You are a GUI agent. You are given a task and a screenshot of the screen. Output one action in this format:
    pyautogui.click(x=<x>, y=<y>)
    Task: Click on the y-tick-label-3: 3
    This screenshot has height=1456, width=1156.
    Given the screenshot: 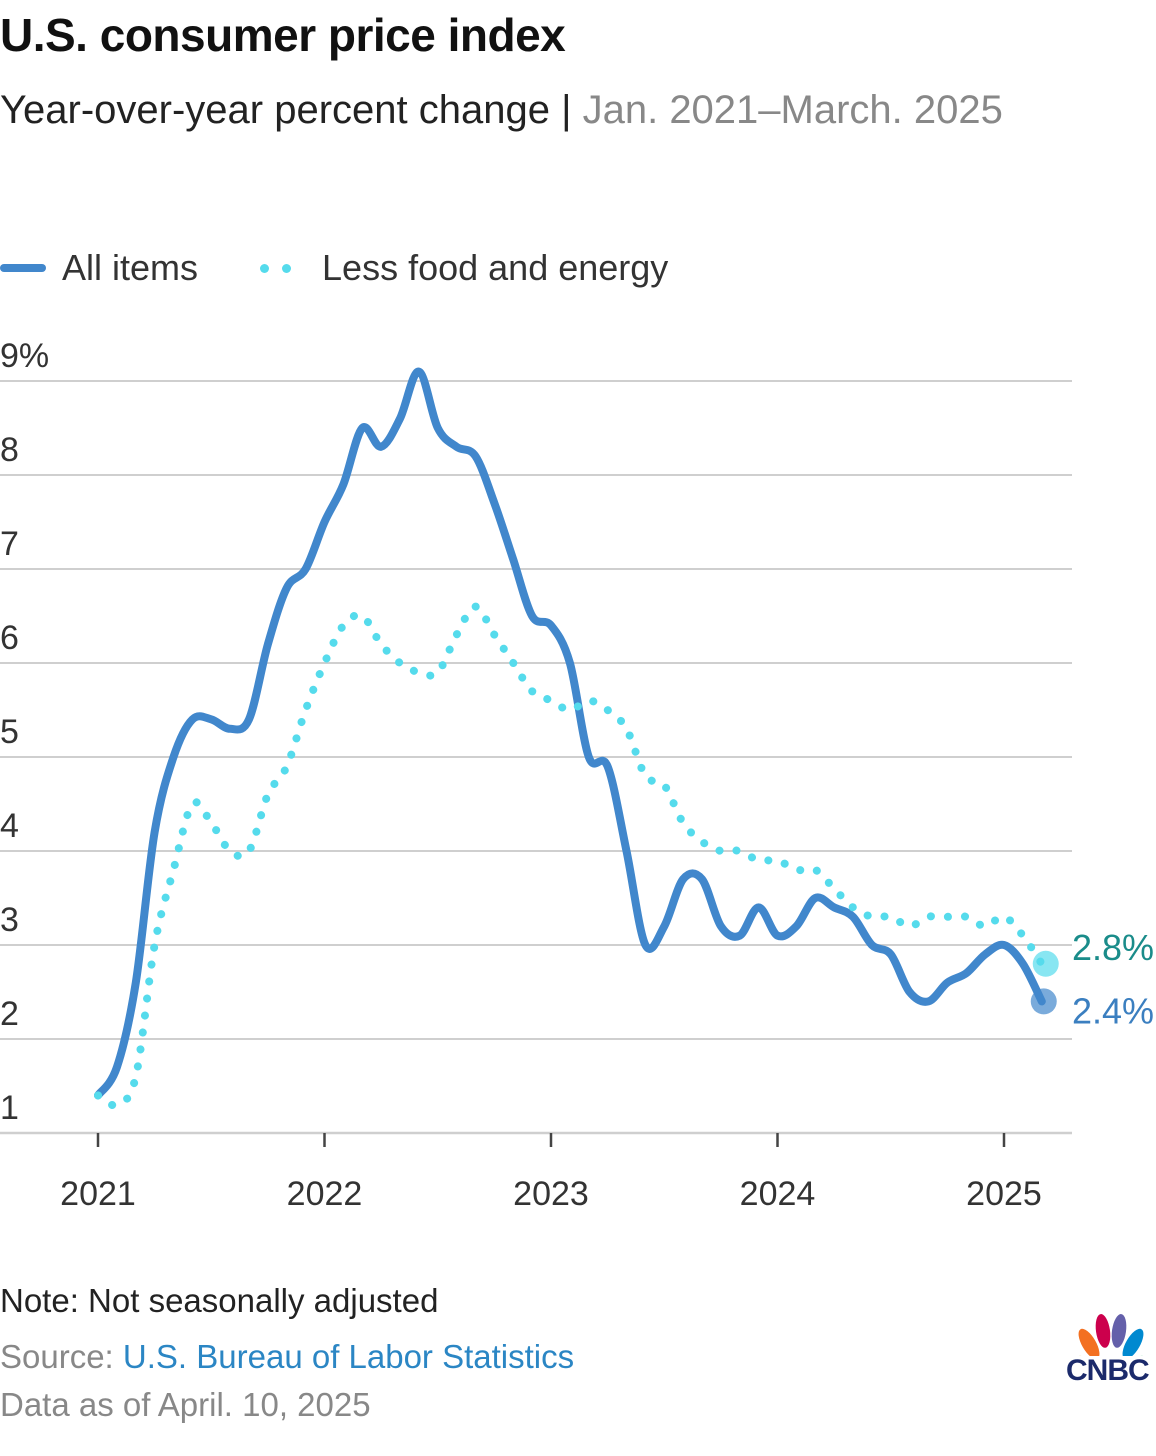 What is the action you would take?
    pyautogui.click(x=9, y=920)
    